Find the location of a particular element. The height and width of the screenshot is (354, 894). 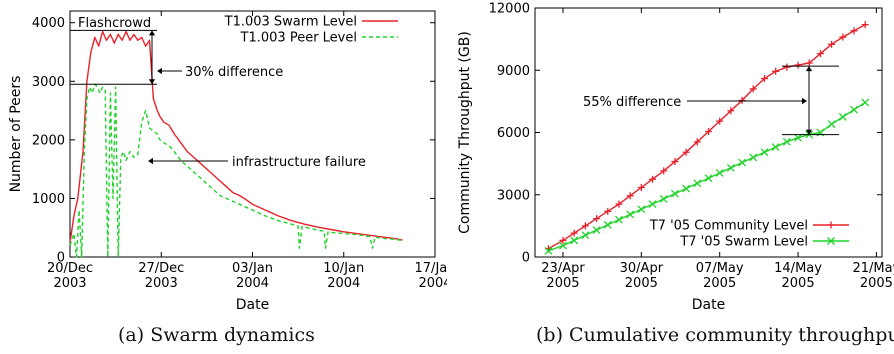

annotation-55-difference: 55% difference is located at coordinates (632, 102).